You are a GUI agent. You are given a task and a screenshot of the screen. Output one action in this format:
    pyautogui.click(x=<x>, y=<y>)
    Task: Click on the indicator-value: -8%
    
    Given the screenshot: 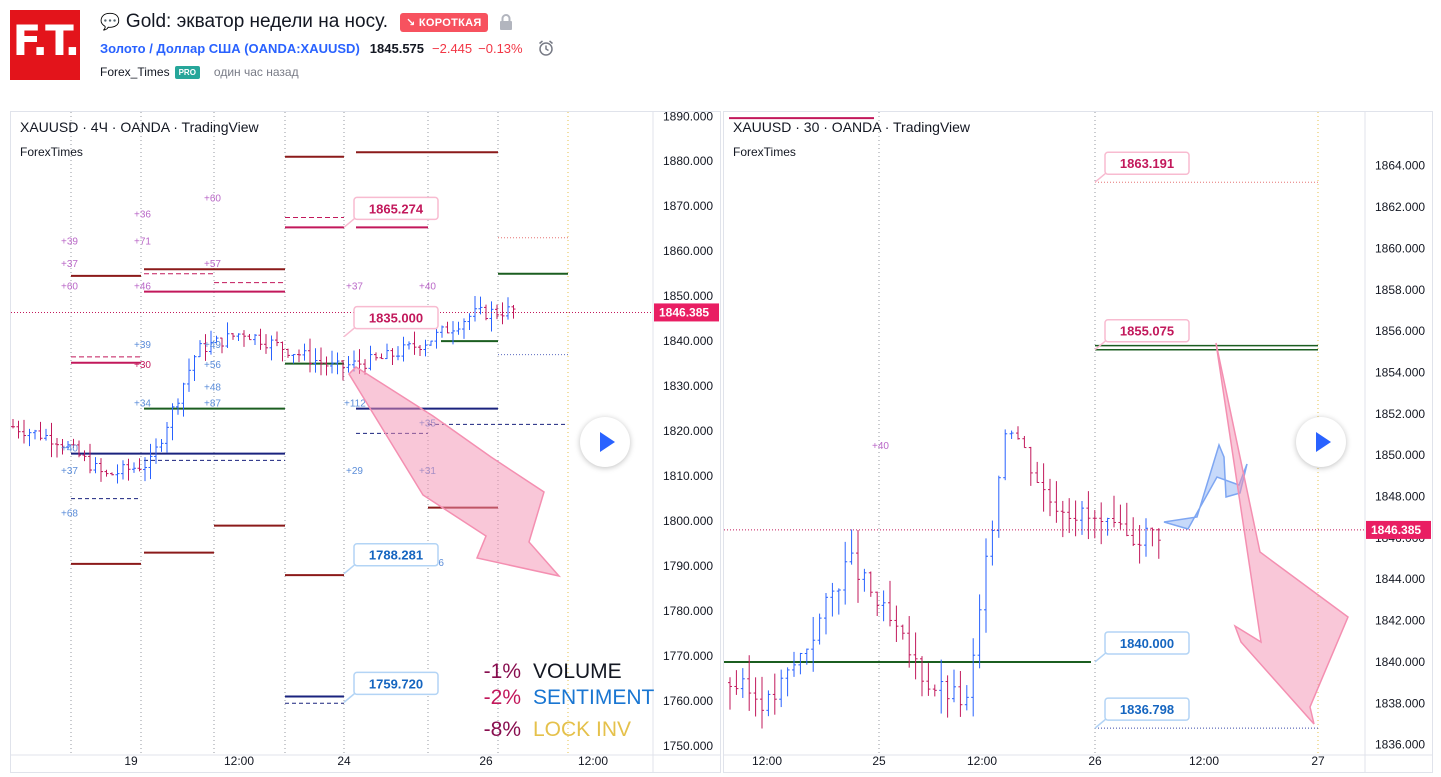 What is the action you would take?
    pyautogui.click(x=502, y=729)
    